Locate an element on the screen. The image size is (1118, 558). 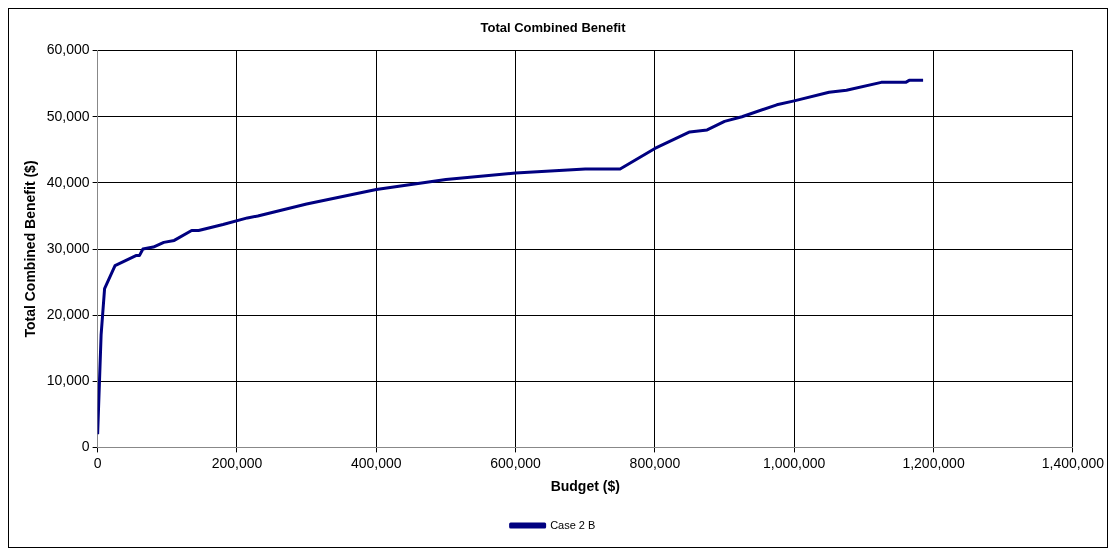
x-tick-label: 0 is located at coordinates (97, 462).